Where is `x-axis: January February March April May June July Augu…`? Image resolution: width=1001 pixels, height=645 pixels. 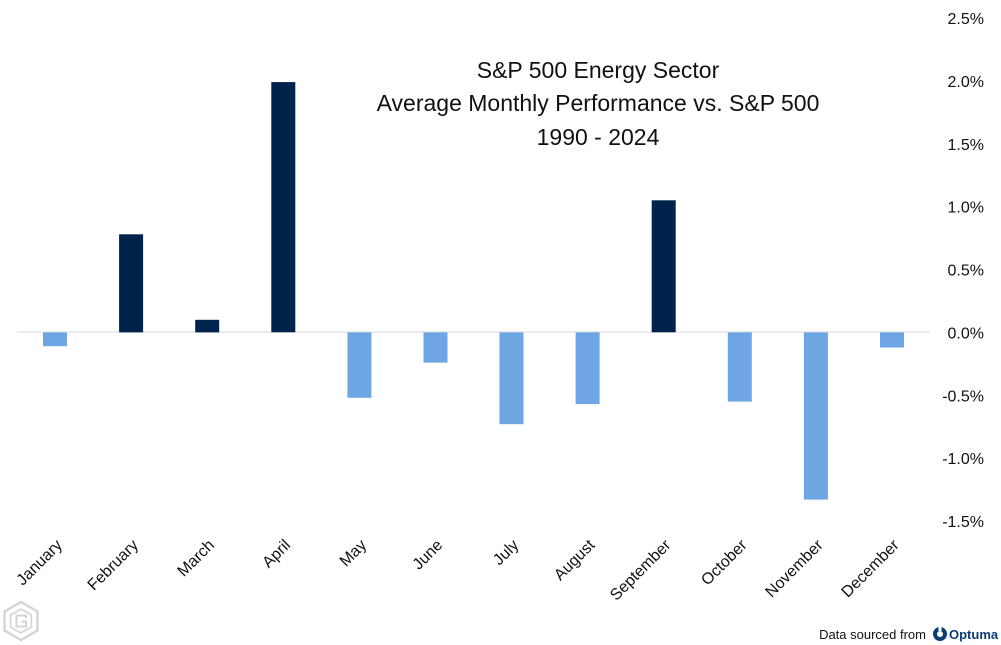
x-axis: January February March April May June July Augu… is located at coordinates (459, 570).